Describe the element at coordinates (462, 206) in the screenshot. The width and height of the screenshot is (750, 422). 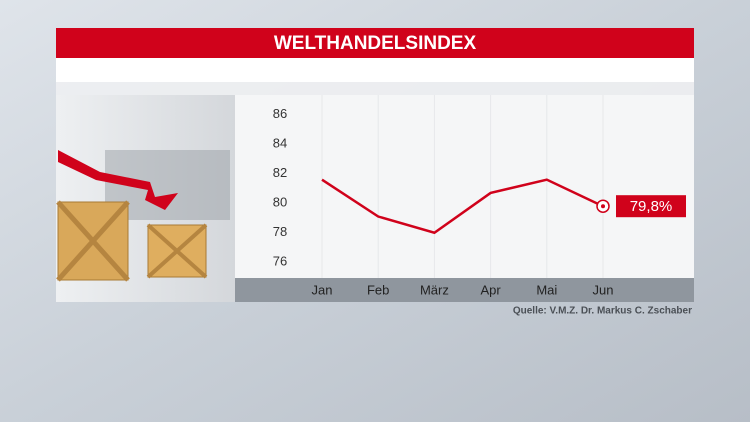
I see `line` at that location.